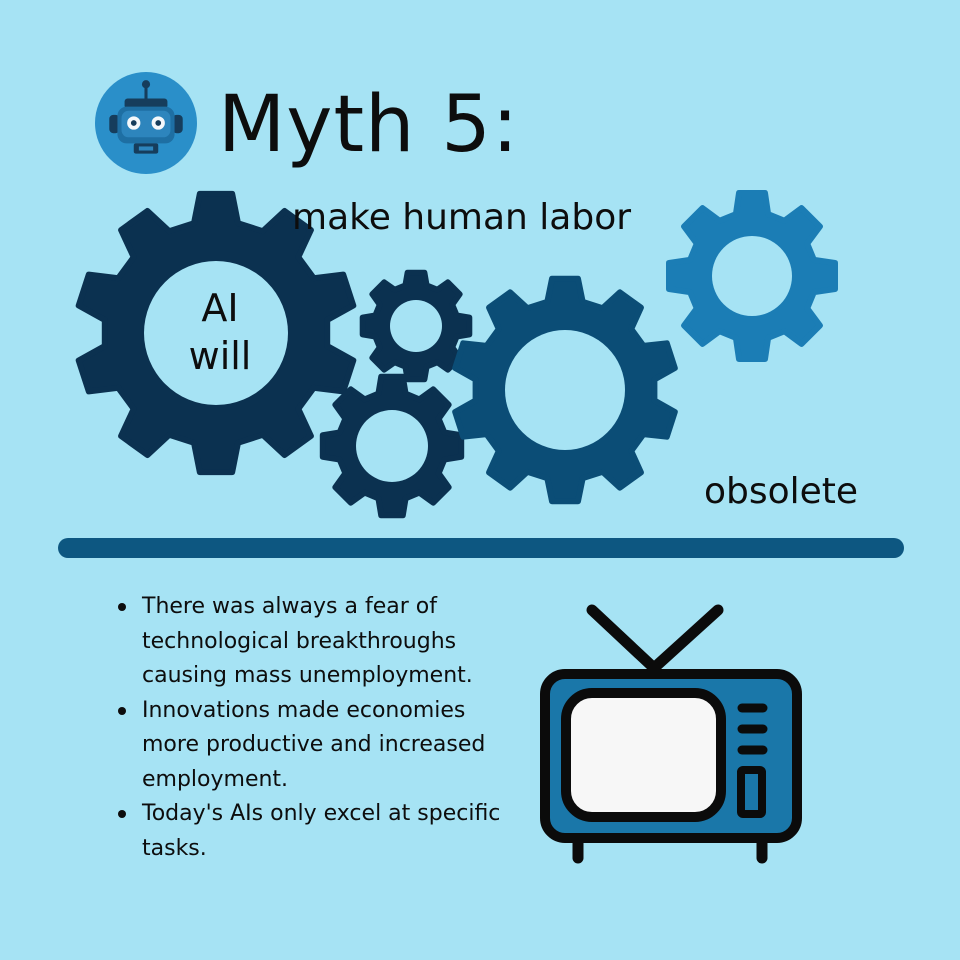 This screenshot has height=960, width=960. What do you see at coordinates (462, 217) in the screenshot?
I see `myth-phrase-make-human-labor: make human labor` at bounding box center [462, 217].